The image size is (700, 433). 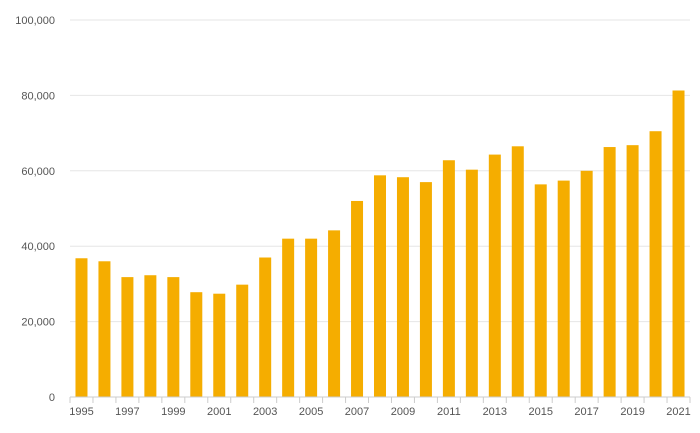 I want to click on x-tick-label: 2013, so click(x=495, y=412).